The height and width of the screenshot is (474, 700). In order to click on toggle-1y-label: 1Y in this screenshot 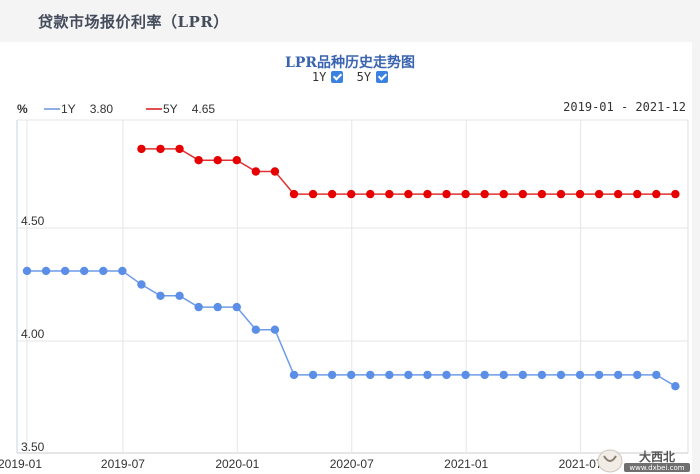, I will do `click(319, 77)`.